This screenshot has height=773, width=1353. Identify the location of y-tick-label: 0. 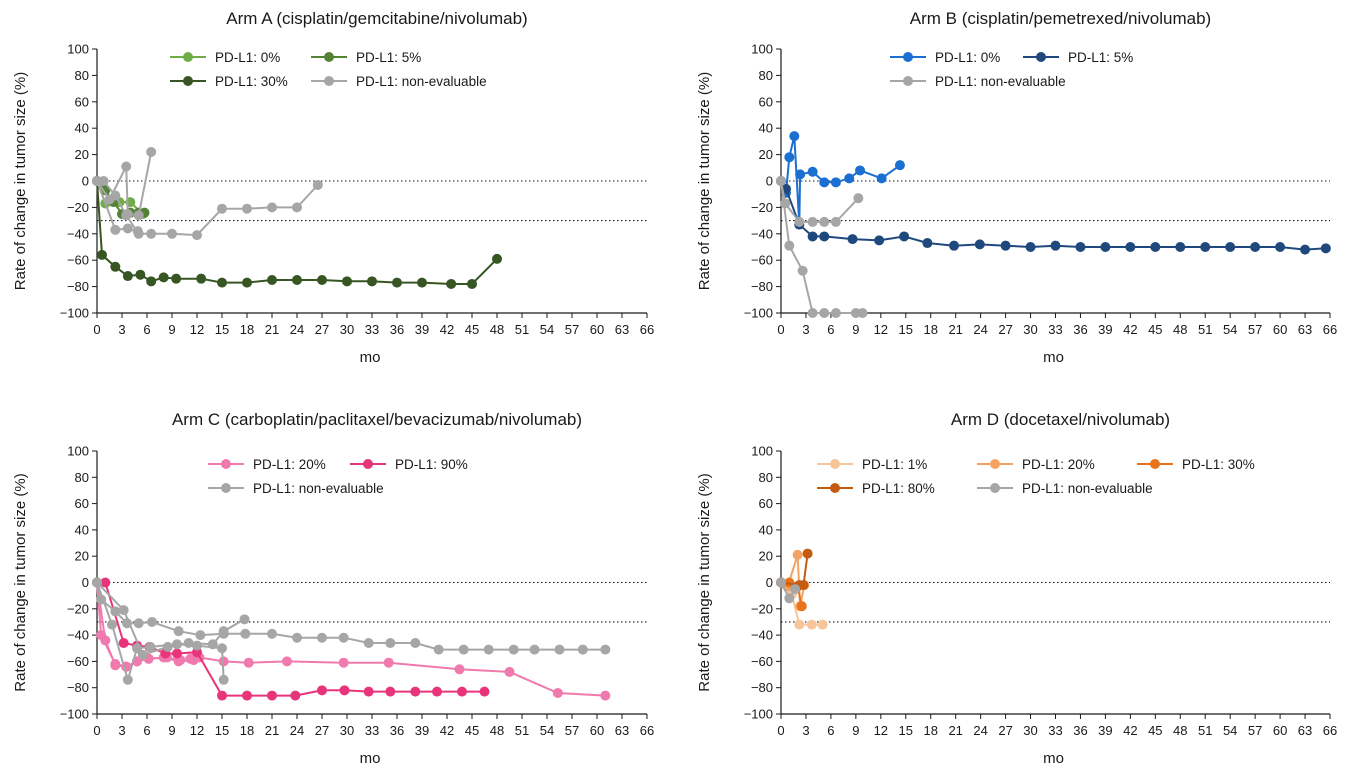
(769, 582).